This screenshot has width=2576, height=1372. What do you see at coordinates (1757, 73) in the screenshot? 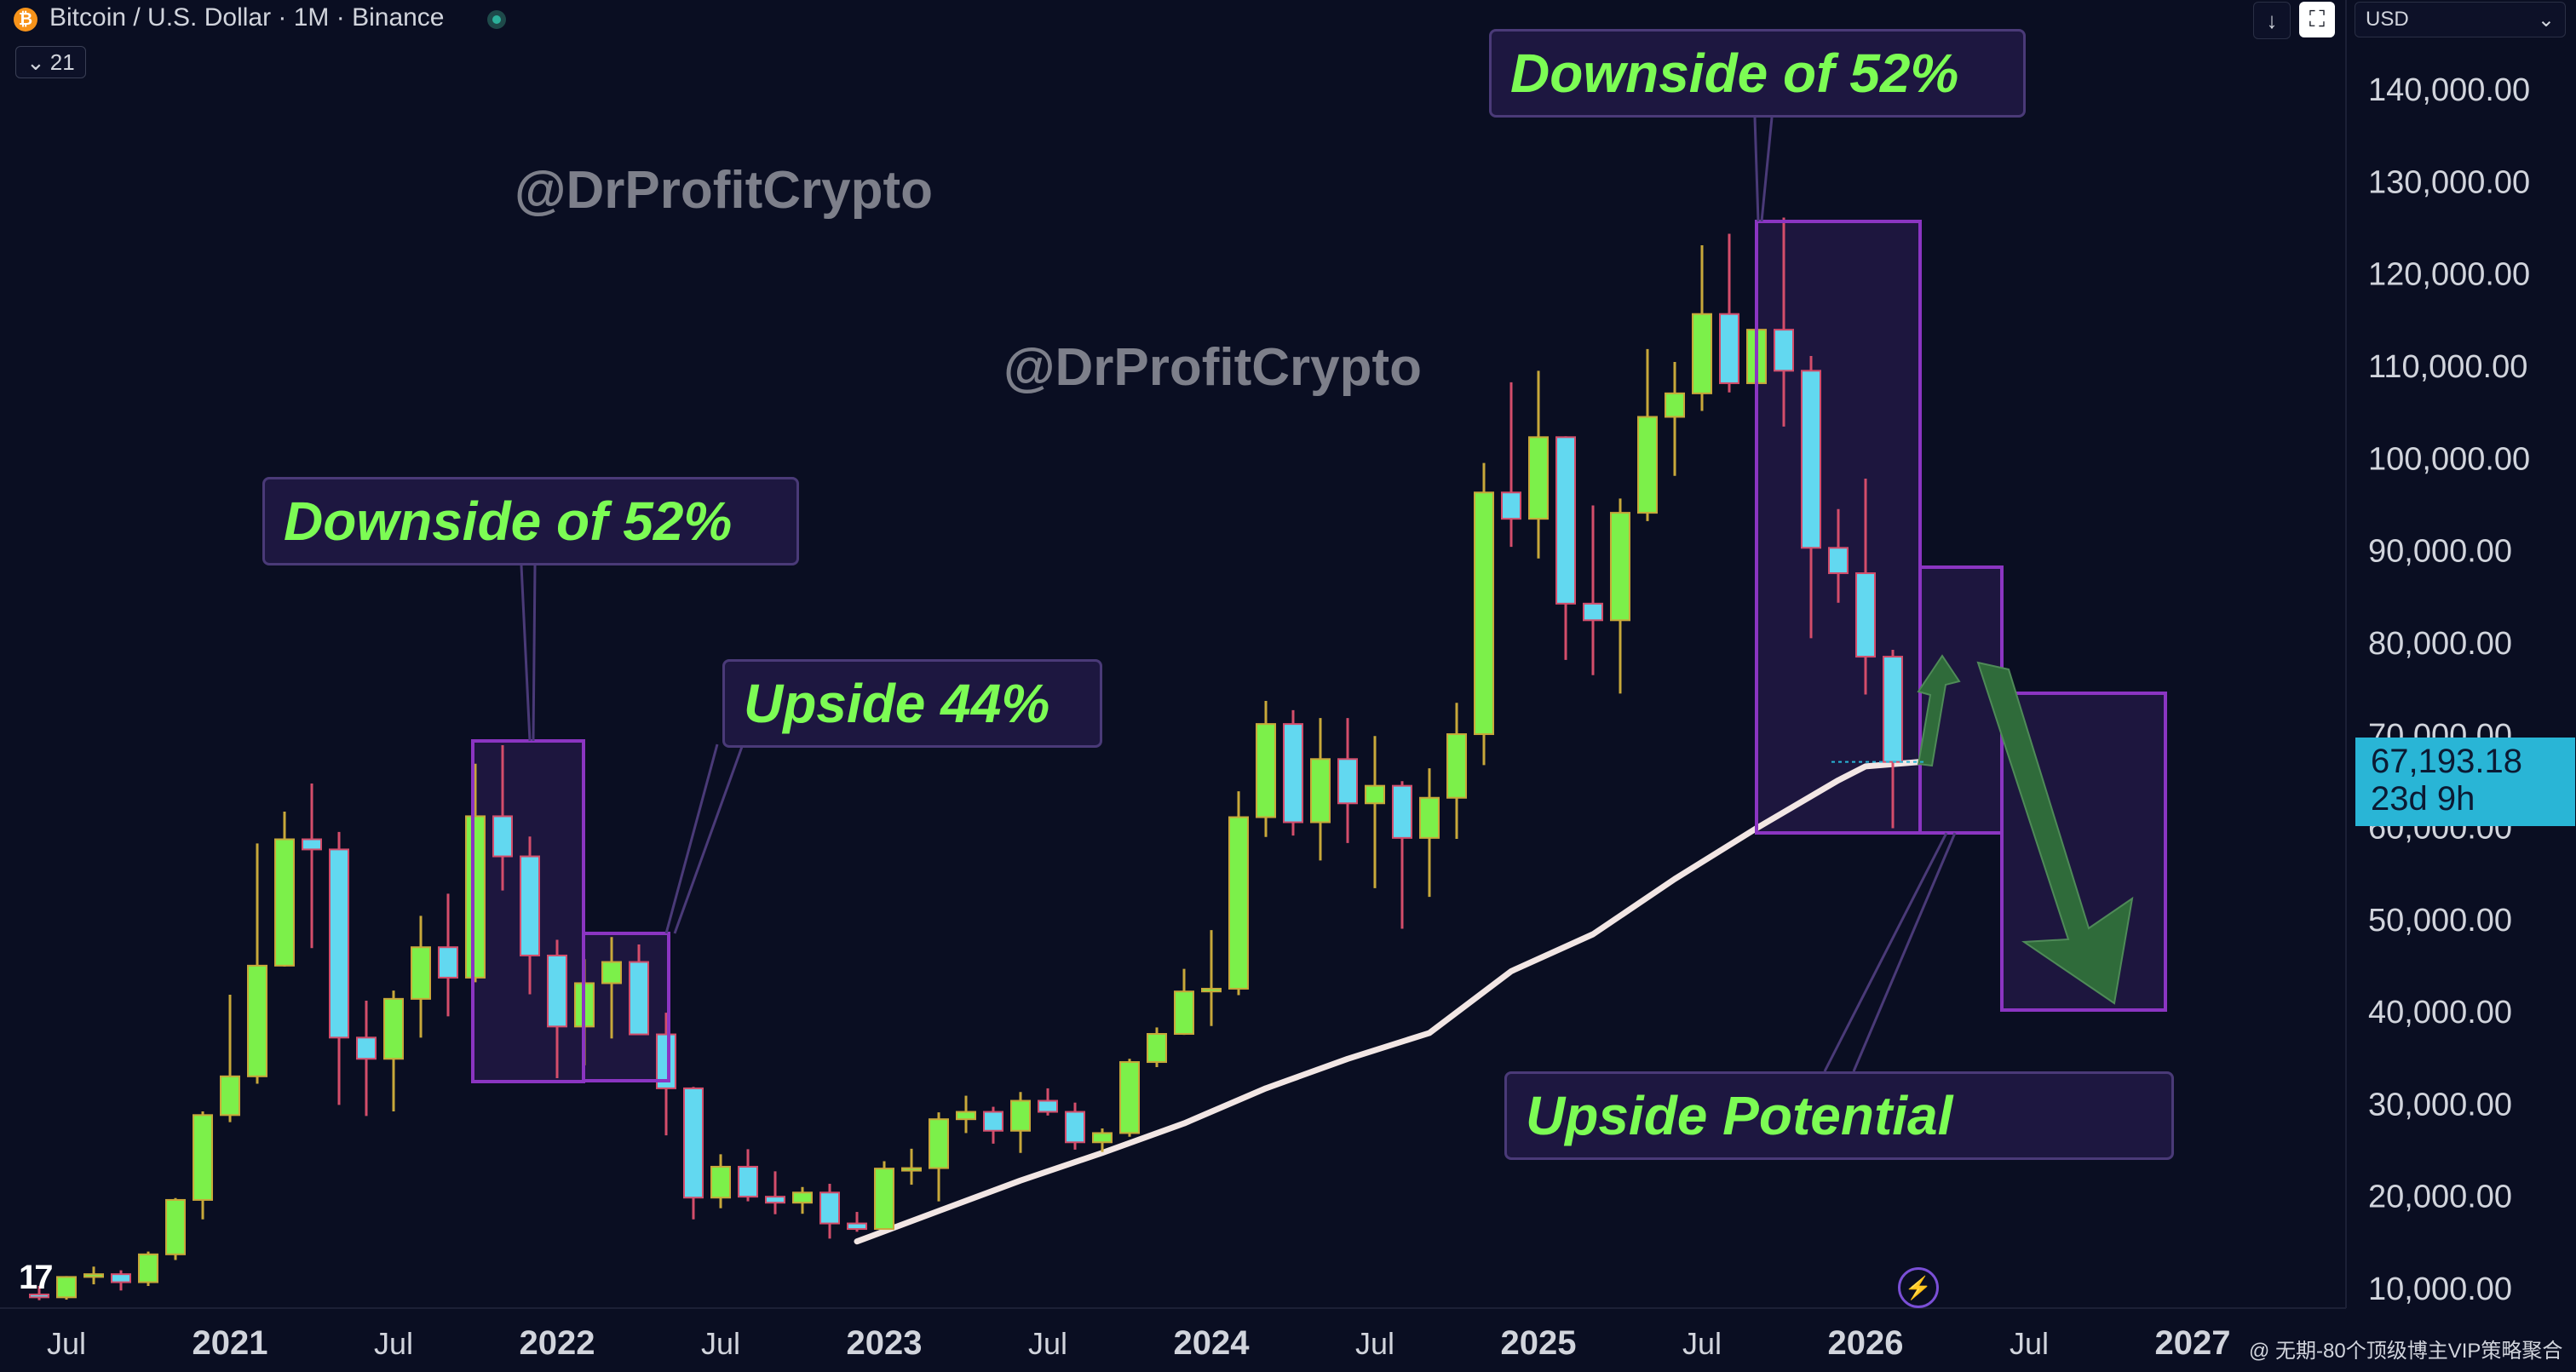
I see `annotation-downside-top: Downside of 52%` at bounding box center [1757, 73].